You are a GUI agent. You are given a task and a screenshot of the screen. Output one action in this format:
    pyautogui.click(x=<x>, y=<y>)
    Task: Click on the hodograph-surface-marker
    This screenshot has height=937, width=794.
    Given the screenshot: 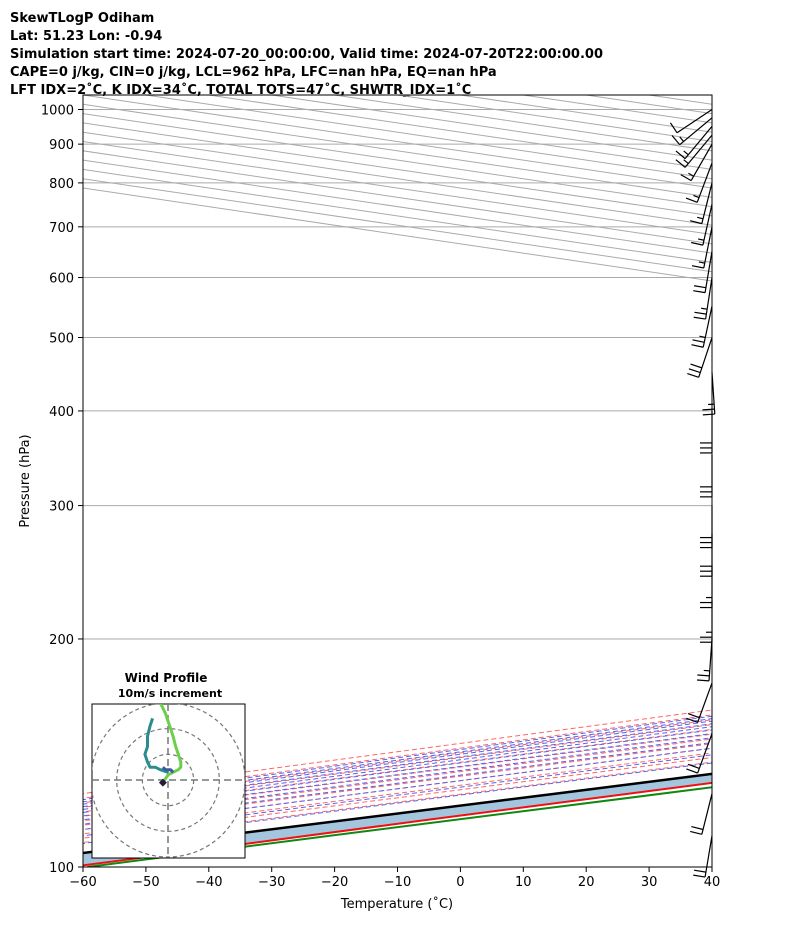 What is the action you would take?
    pyautogui.click(x=162, y=782)
    